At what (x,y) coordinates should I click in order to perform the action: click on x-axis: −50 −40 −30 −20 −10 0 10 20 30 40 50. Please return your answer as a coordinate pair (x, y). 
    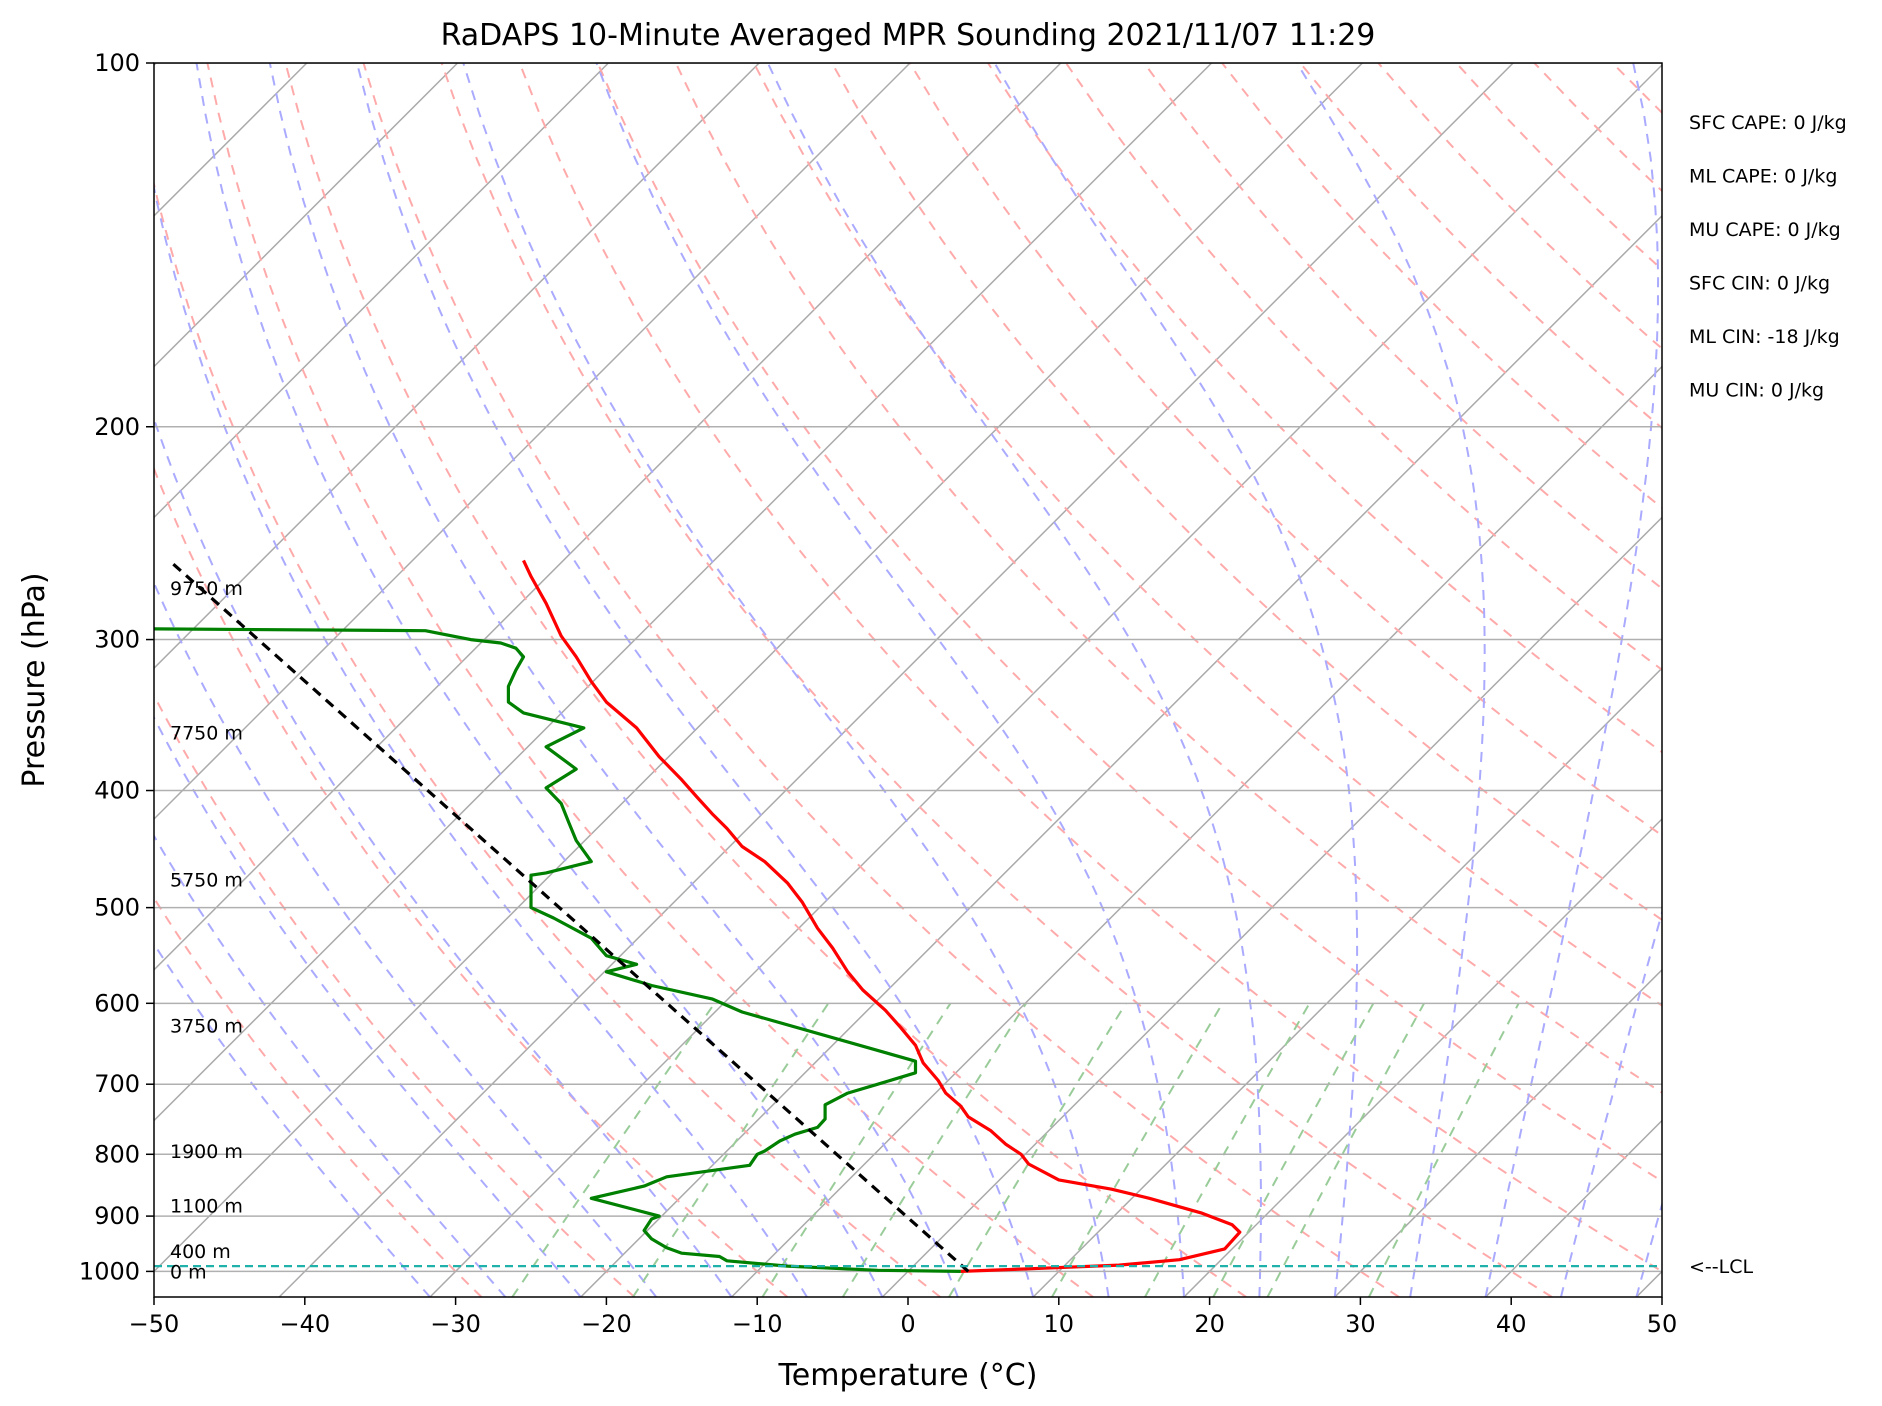
    Looking at the image, I should click on (903, 1317).